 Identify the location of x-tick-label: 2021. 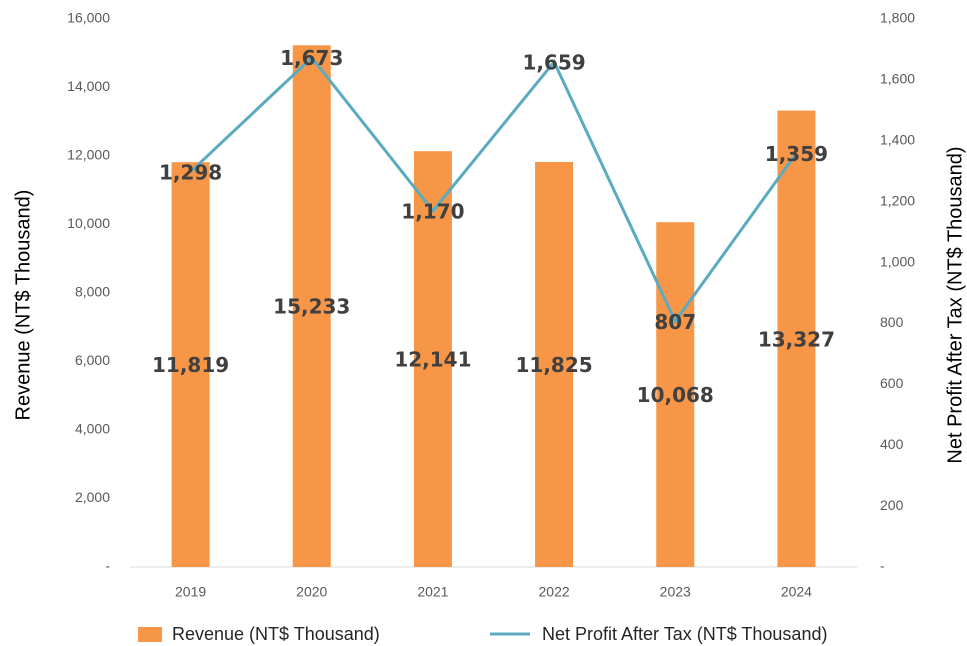
(432, 592).